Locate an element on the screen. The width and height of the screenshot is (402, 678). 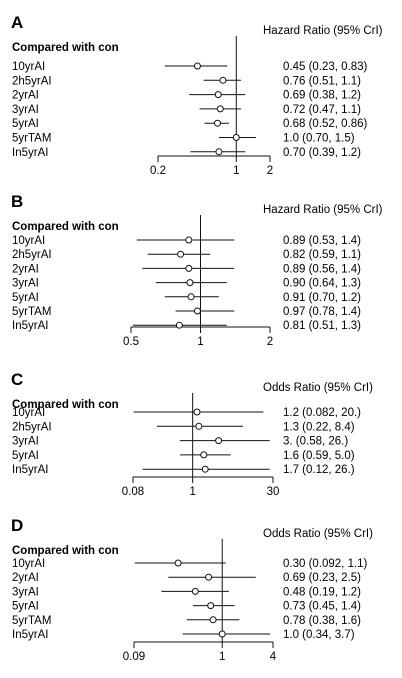
x-axis-tick-label: 0.09 is located at coordinates (134, 657).